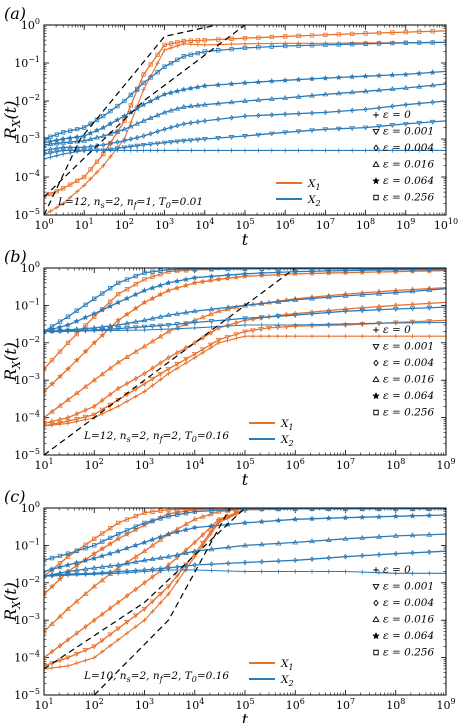 The image size is (471, 723). Describe the element at coordinates (314, 201) in the screenshot. I see `legend-series-label: X2` at that location.